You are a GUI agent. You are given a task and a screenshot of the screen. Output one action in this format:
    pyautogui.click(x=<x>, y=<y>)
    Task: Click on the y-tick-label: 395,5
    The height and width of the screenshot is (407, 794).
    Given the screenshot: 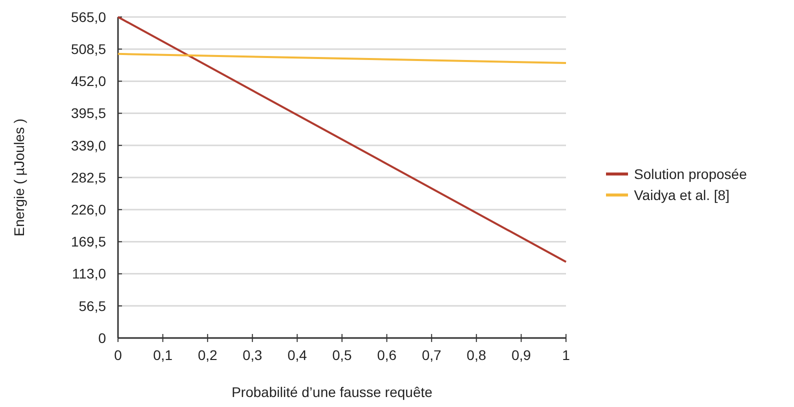 What is the action you would take?
    pyautogui.click(x=88, y=113)
    